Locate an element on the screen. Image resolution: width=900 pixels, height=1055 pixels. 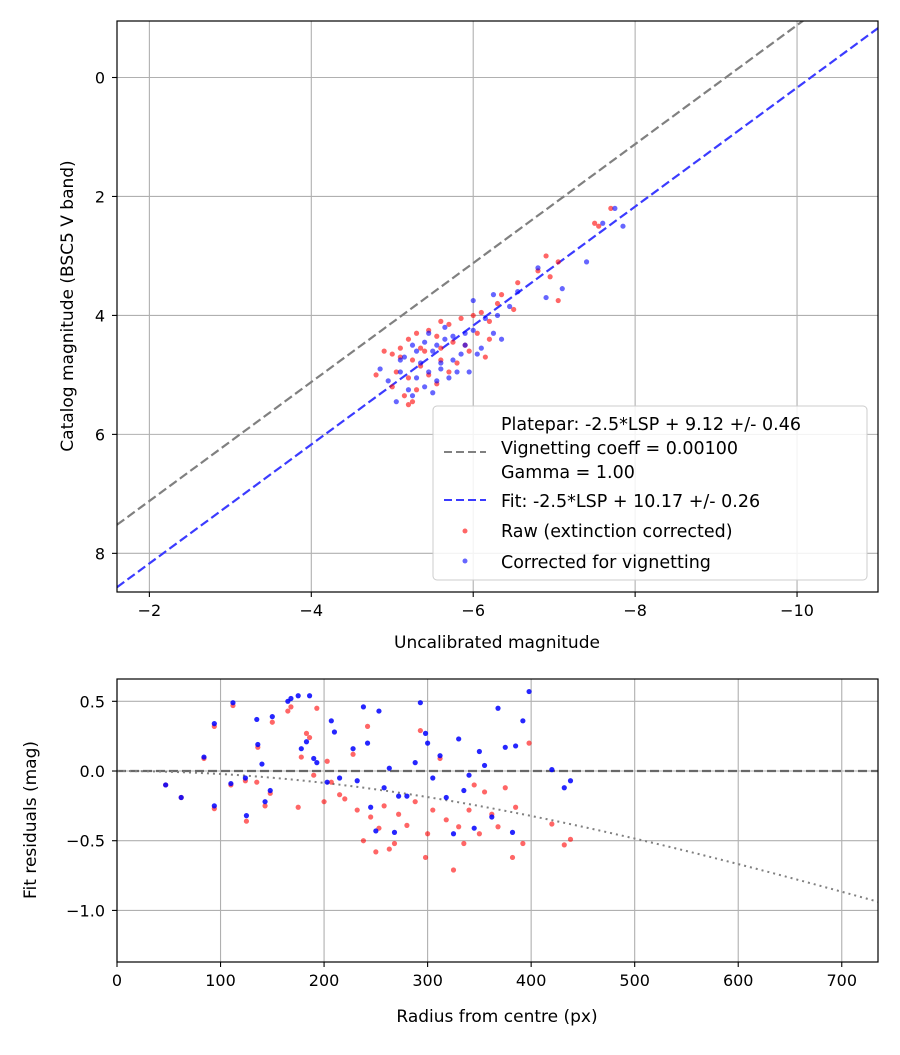
top-y-tick-label: 6 is located at coordinates (100, 434).